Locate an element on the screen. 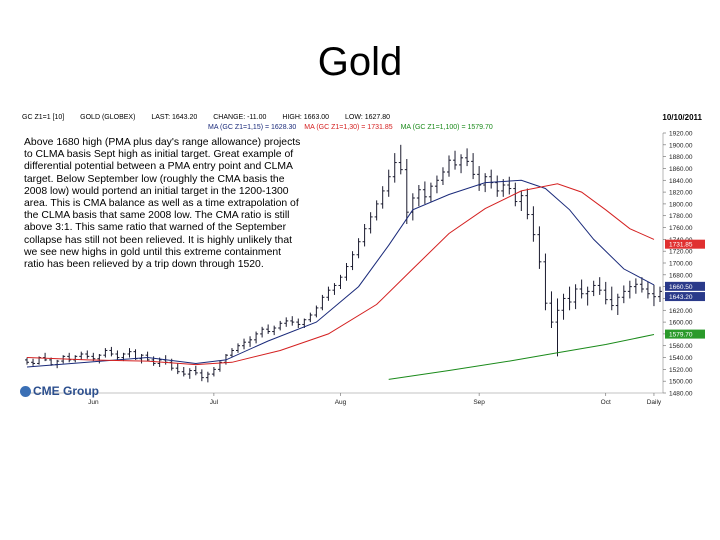 This screenshot has height=540, width=720. change-value: CHANGE: -11.00 is located at coordinates (240, 117).